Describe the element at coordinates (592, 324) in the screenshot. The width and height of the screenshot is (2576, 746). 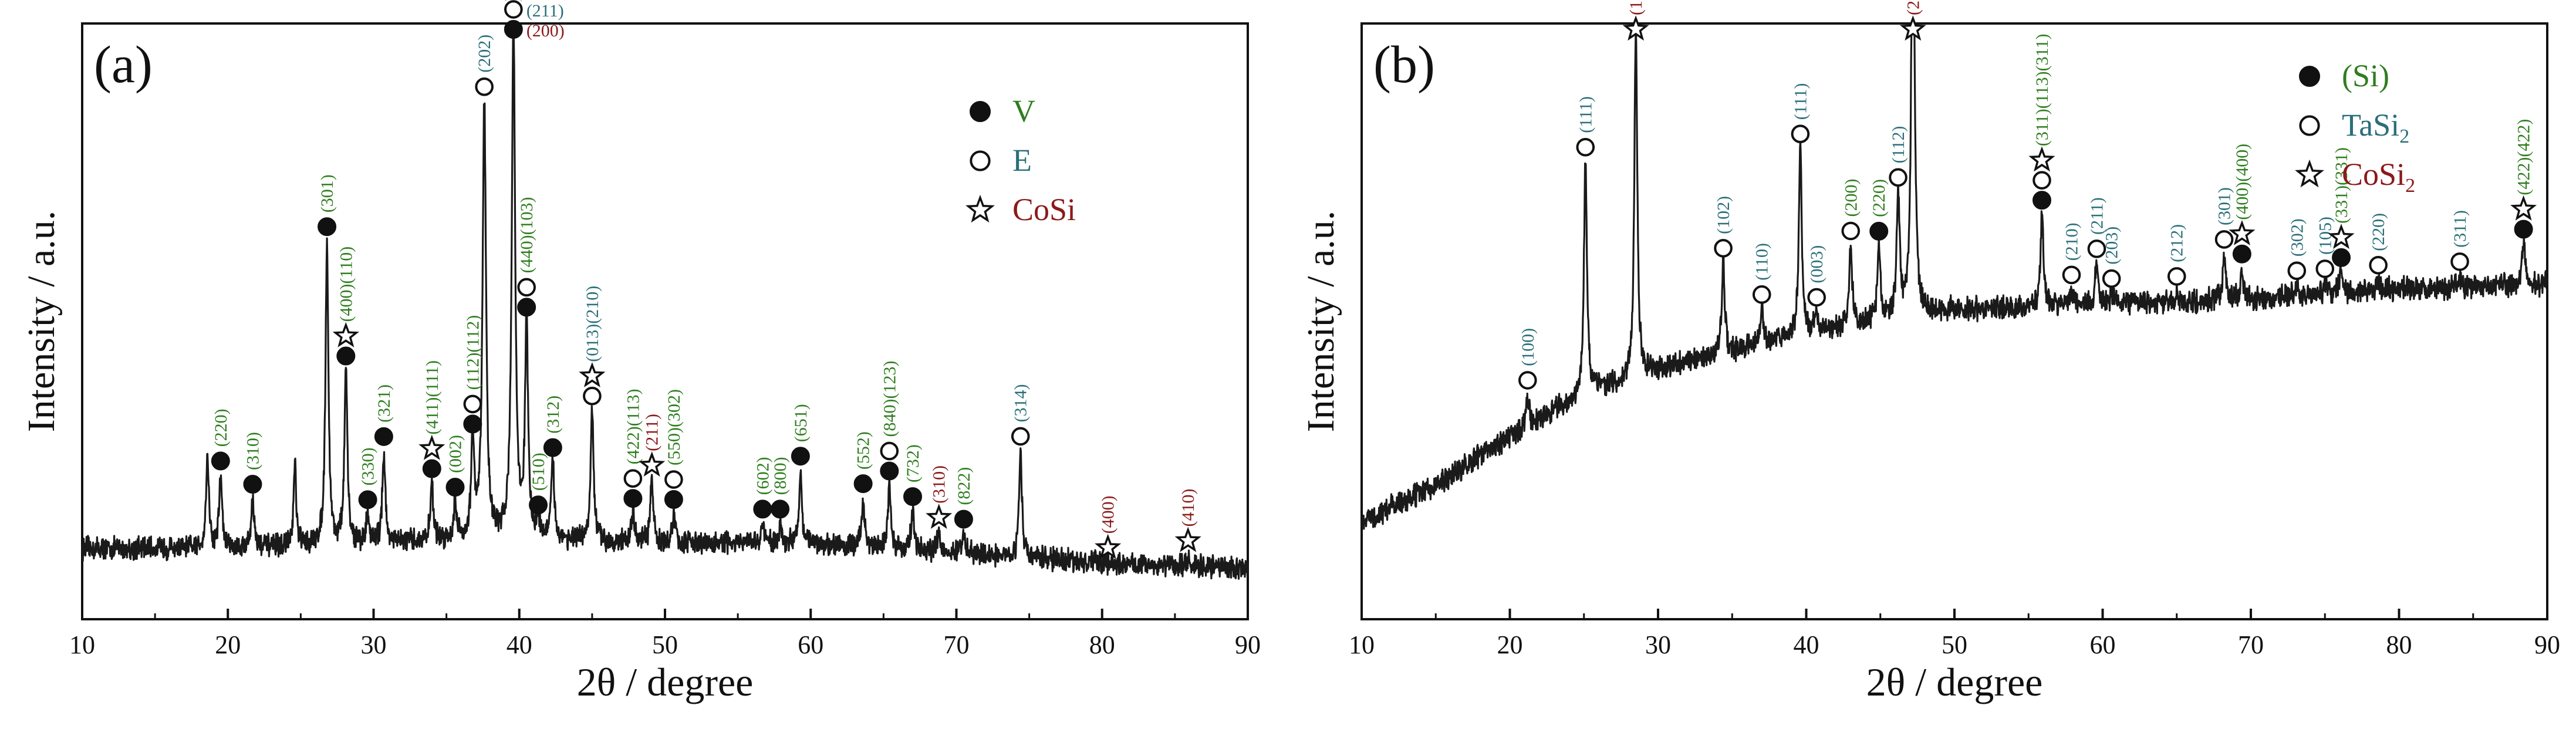
I see `peak-label: (013)(210)` at that location.